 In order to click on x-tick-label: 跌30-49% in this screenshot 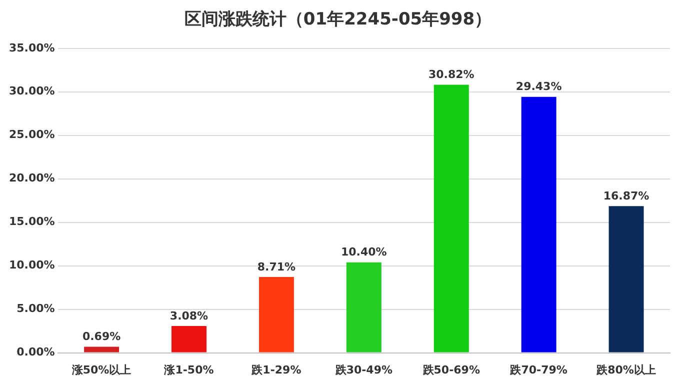, I will do `click(363, 369)`.